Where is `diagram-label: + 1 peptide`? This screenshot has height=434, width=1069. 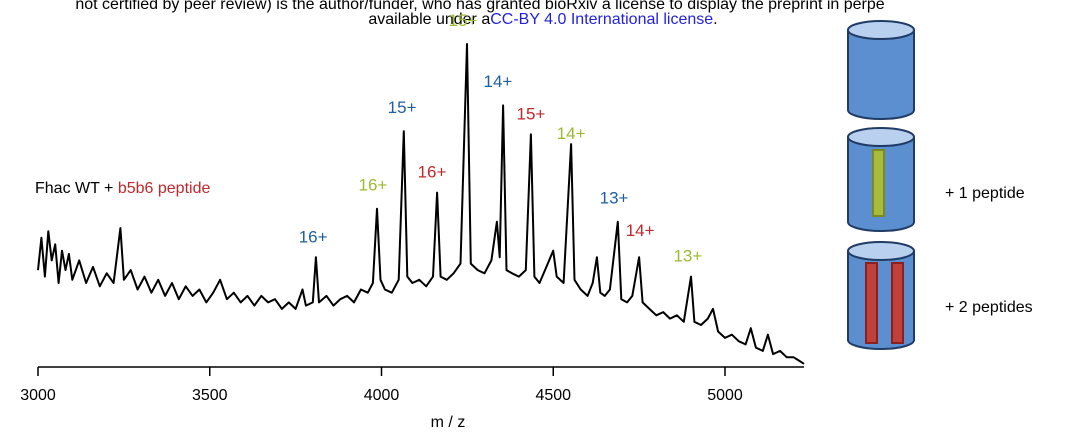 diagram-label: + 1 peptide is located at coordinates (985, 193).